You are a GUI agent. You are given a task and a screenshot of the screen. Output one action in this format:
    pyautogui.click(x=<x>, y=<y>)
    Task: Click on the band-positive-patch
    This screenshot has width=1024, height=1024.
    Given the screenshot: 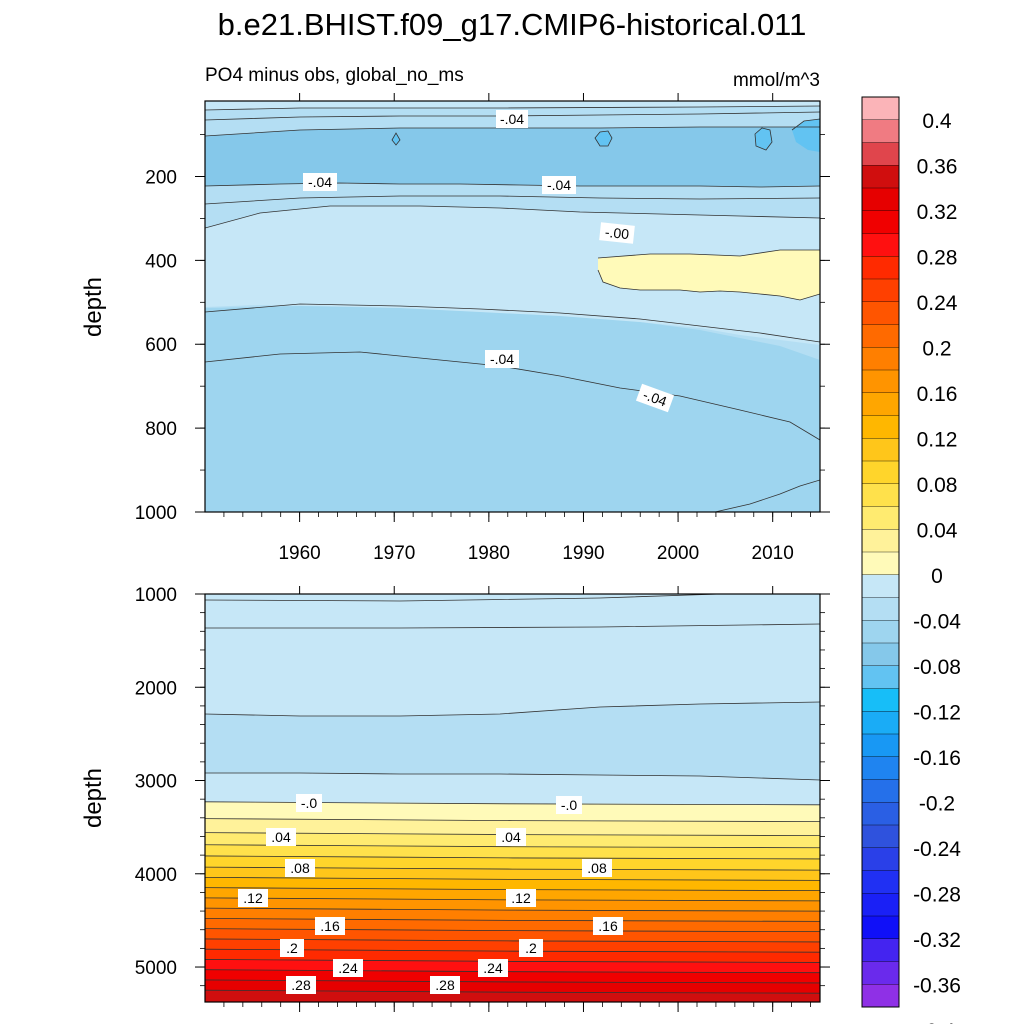 What is the action you would take?
    pyautogui.click(x=709, y=275)
    